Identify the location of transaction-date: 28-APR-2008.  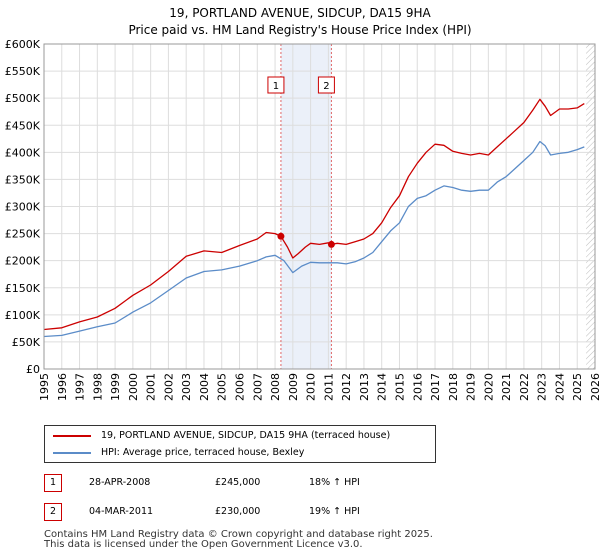
(120, 482).